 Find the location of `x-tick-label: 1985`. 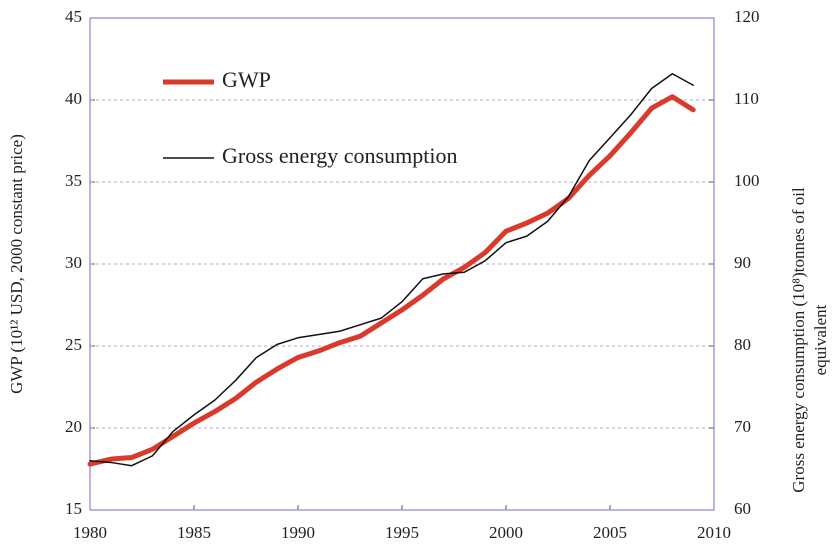

x-tick-label: 1985 is located at coordinates (194, 532).